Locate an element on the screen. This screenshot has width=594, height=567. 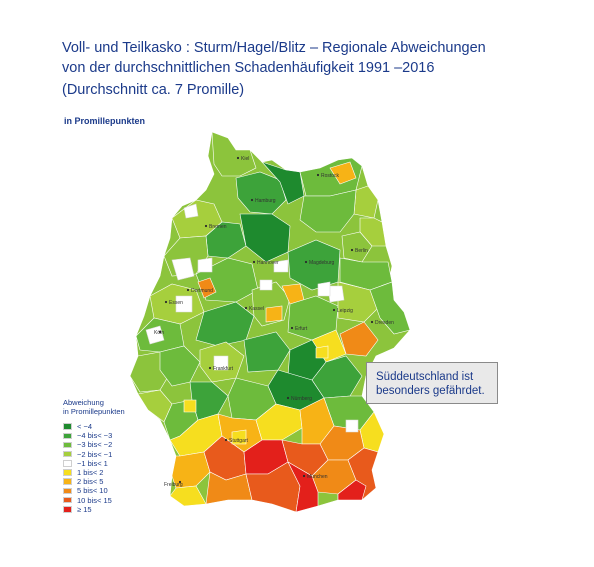
legend-label: 2 bis< 5 is located at coordinates (90, 482).